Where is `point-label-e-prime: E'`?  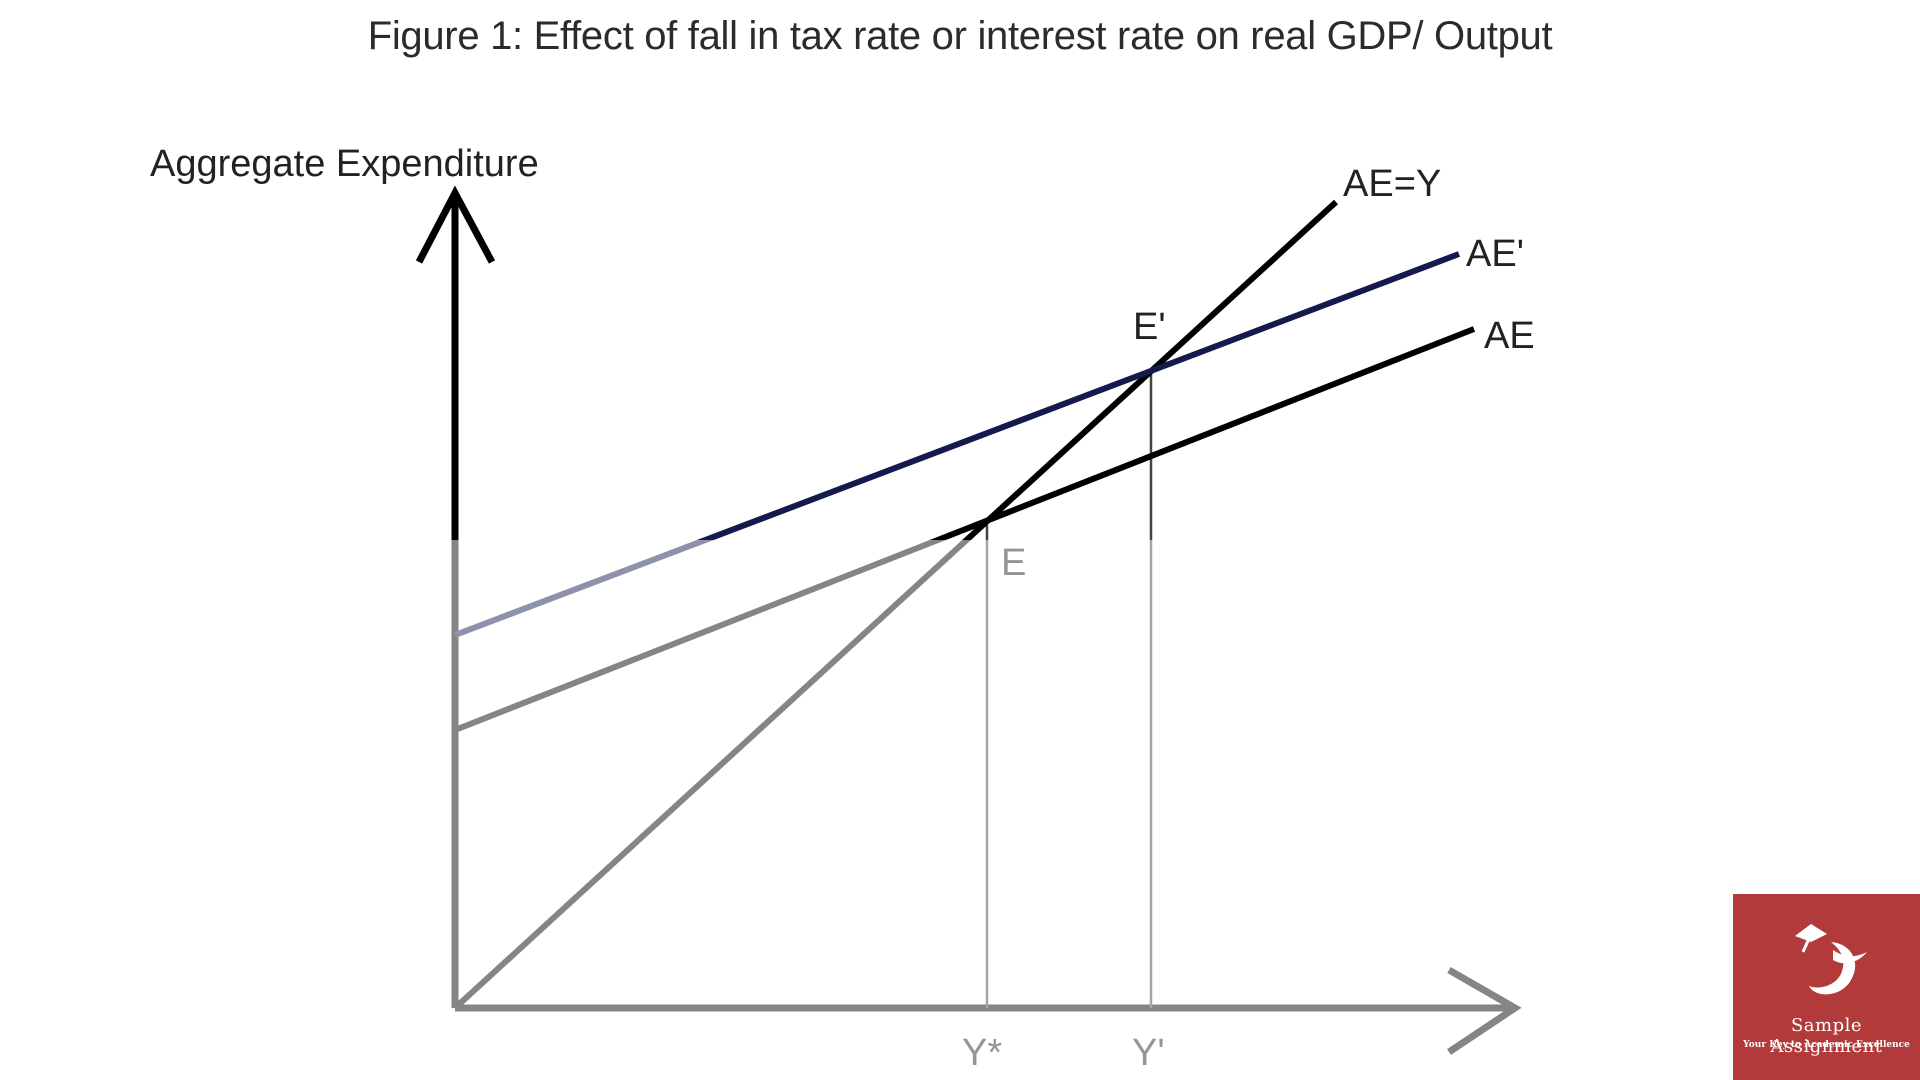 point-label-e-prime: E' is located at coordinates (1149, 327).